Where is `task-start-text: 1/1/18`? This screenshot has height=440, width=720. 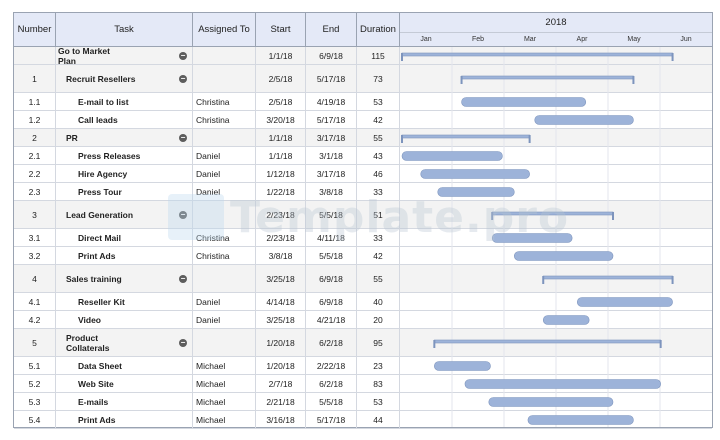
task-start-text: 1/1/18 is located at coordinates (280, 155).